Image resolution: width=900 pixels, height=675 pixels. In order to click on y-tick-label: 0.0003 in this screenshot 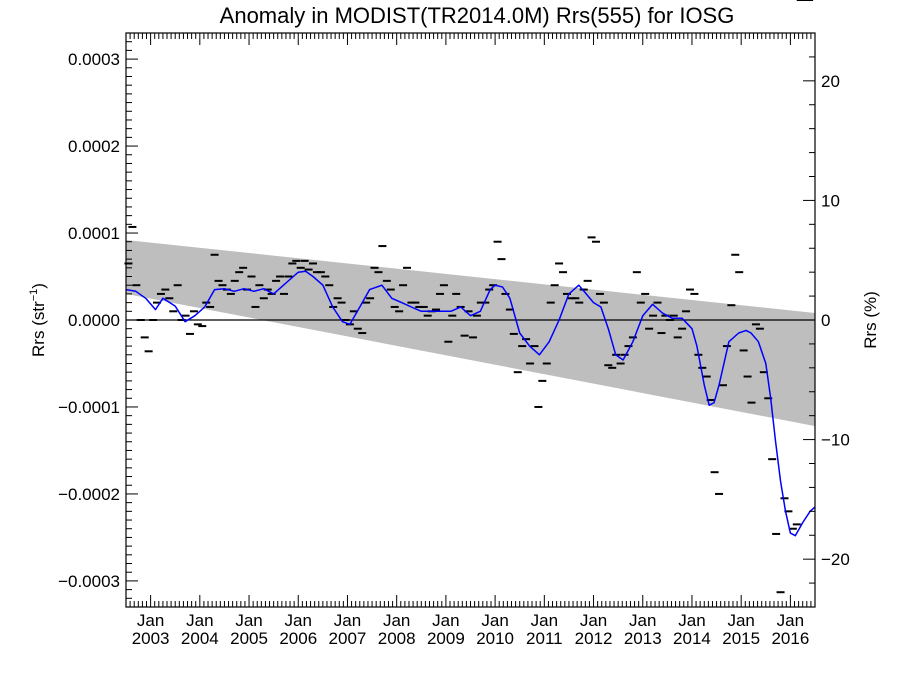, I will do `click(94, 59)`.